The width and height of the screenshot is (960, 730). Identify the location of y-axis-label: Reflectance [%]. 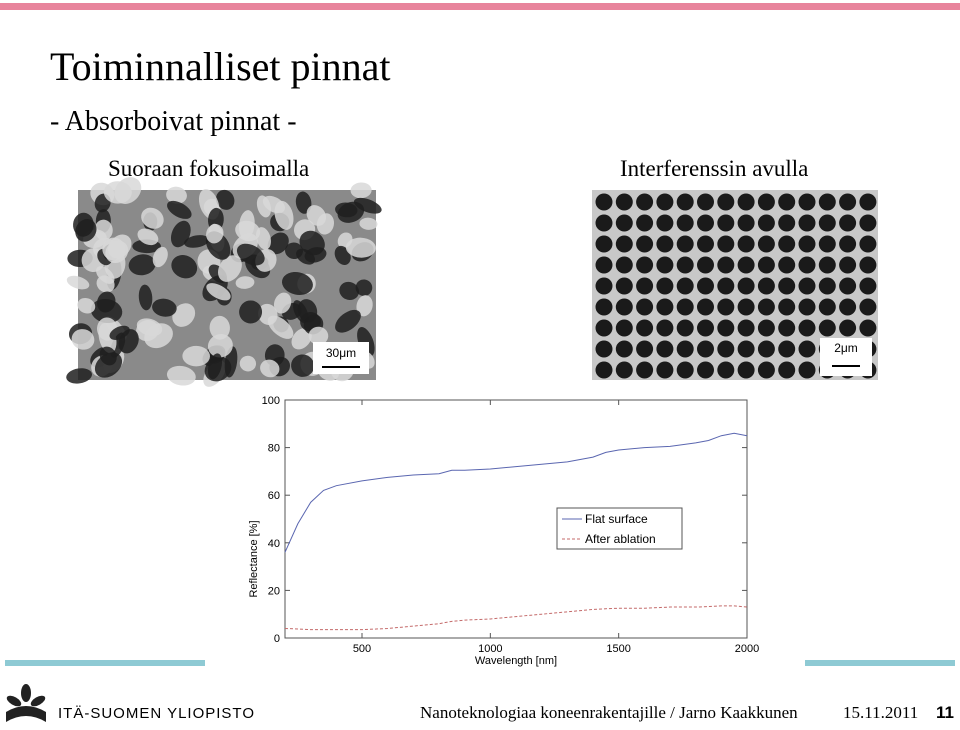
(254, 558).